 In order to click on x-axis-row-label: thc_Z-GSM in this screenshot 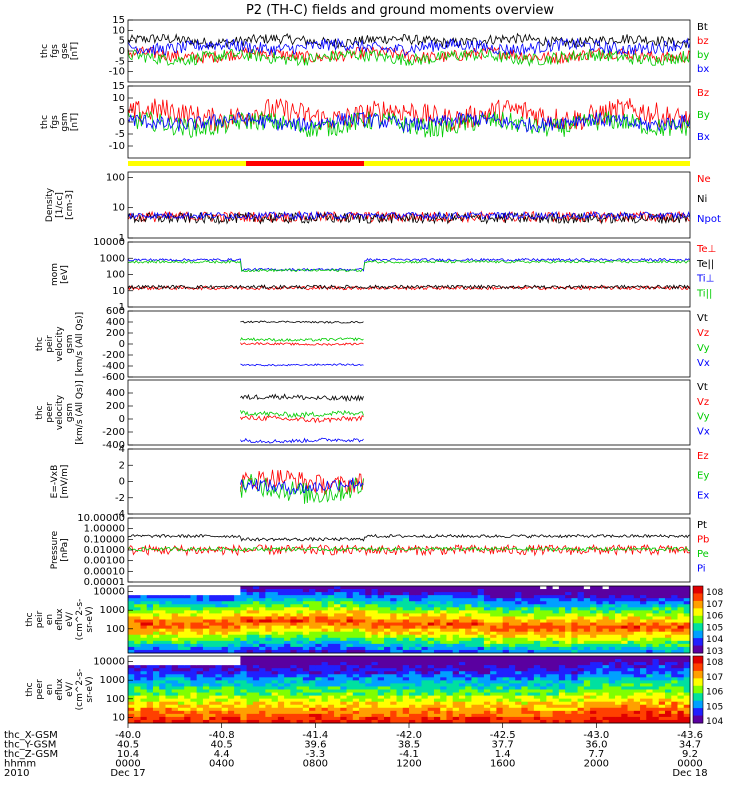, I will do `click(31, 754)`.